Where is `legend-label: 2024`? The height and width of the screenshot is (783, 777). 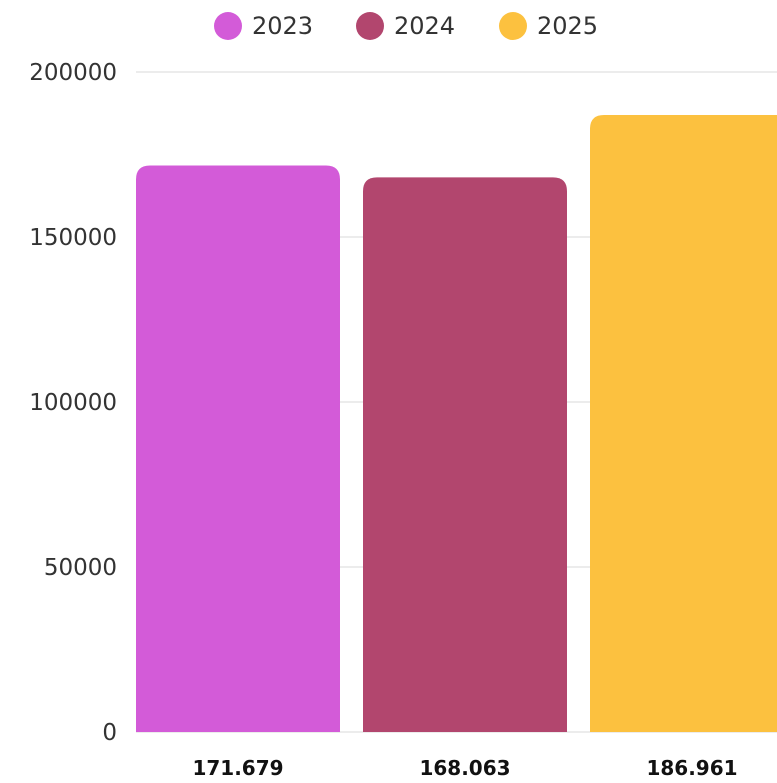
legend-label: 2024 is located at coordinates (424, 26).